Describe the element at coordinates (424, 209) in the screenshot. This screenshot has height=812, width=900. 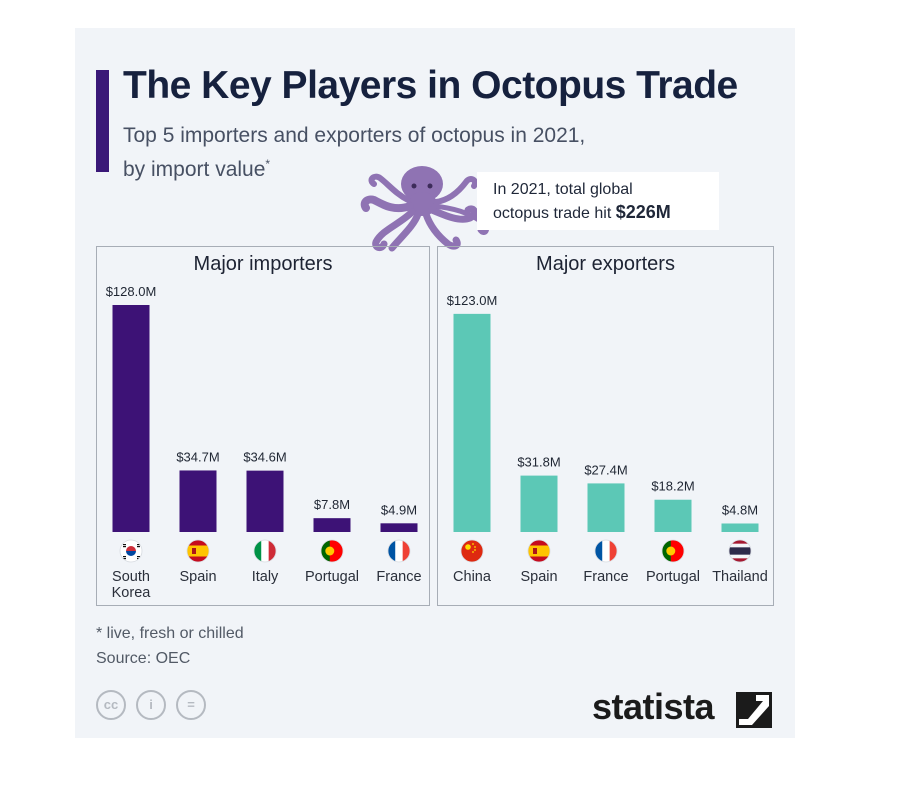
I see `octopus-illustration` at that location.